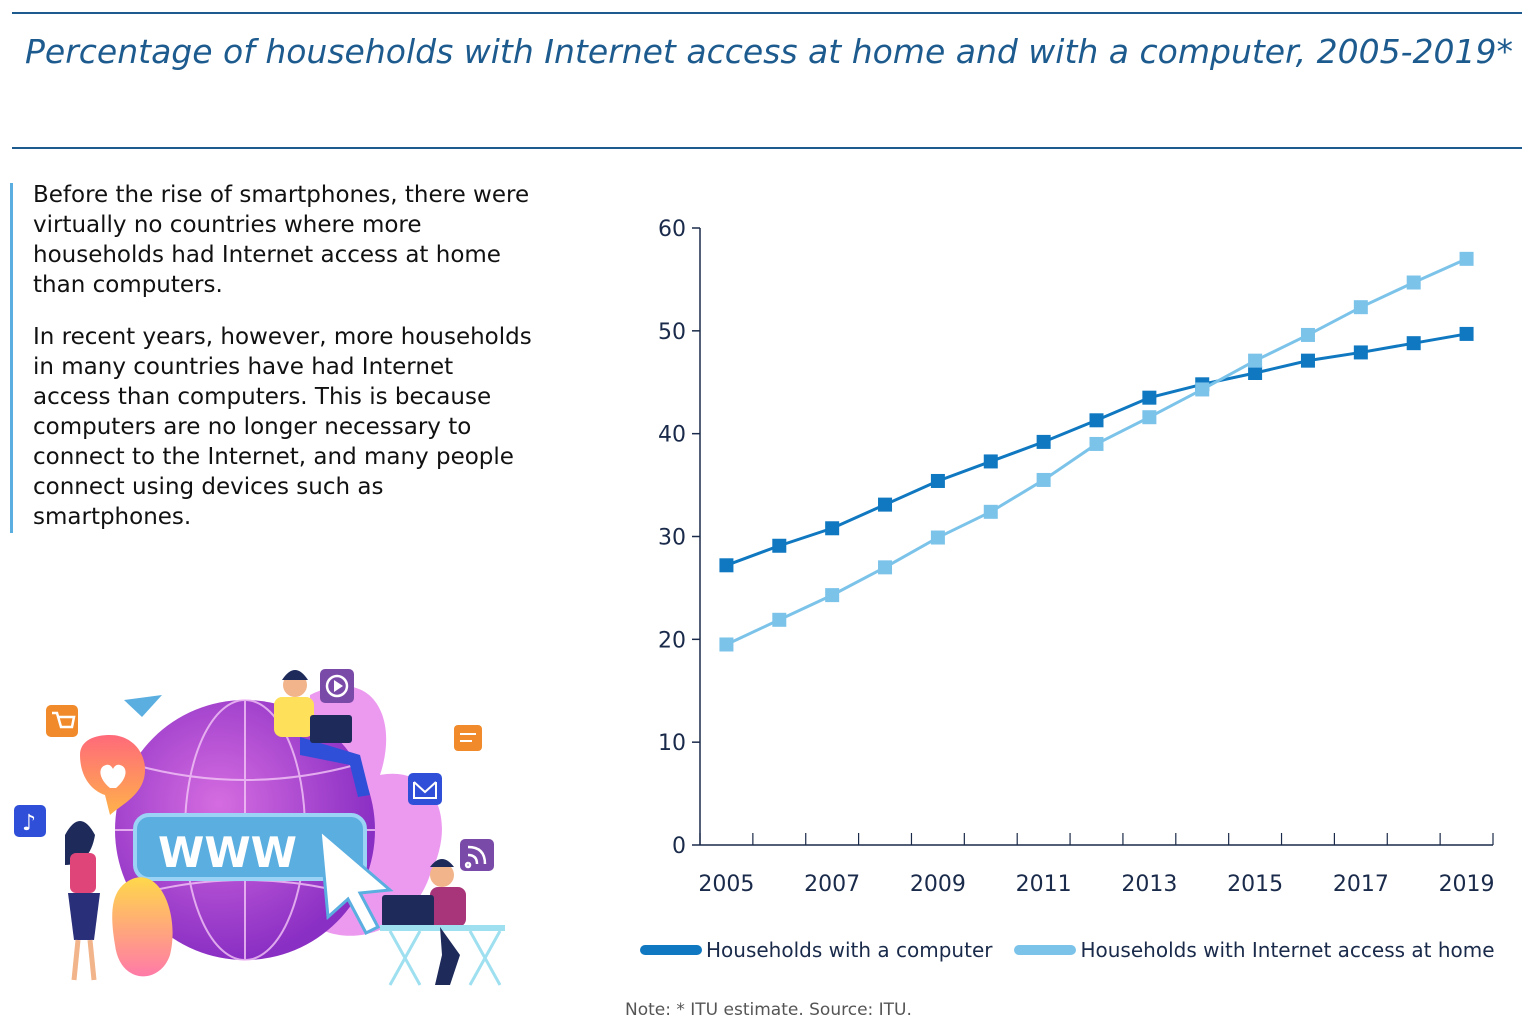 The width and height of the screenshot is (1538, 1028). What do you see at coordinates (1045, 950) in the screenshot?
I see `legend-swatch-internet` at bounding box center [1045, 950].